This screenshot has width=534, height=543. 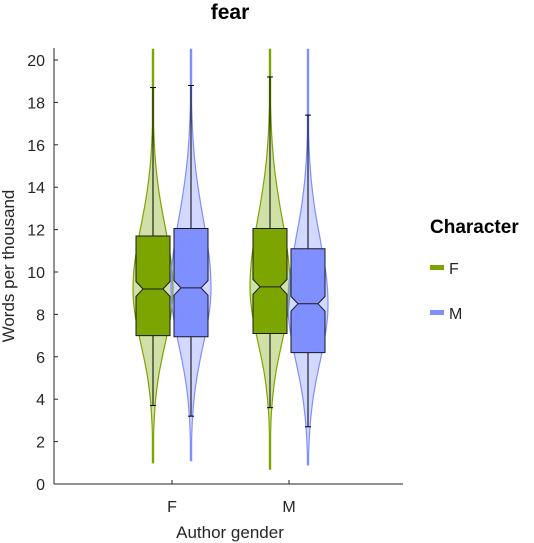 What do you see at coordinates (288, 507) in the screenshot?
I see `x-tick-label: M` at bounding box center [288, 507].